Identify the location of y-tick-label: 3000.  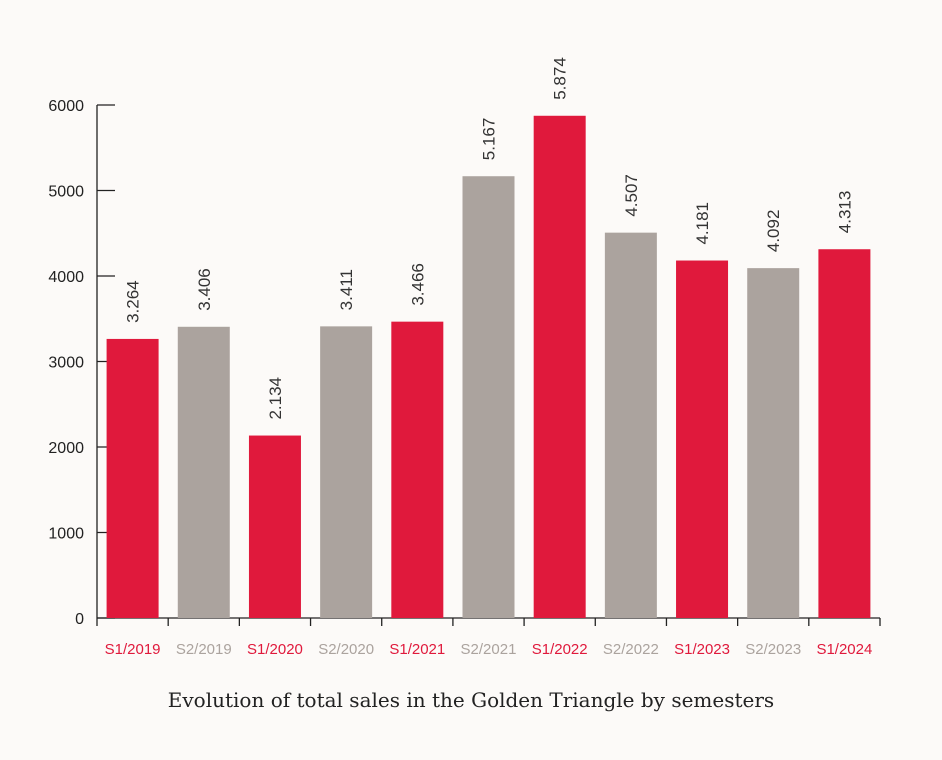
(66, 363).